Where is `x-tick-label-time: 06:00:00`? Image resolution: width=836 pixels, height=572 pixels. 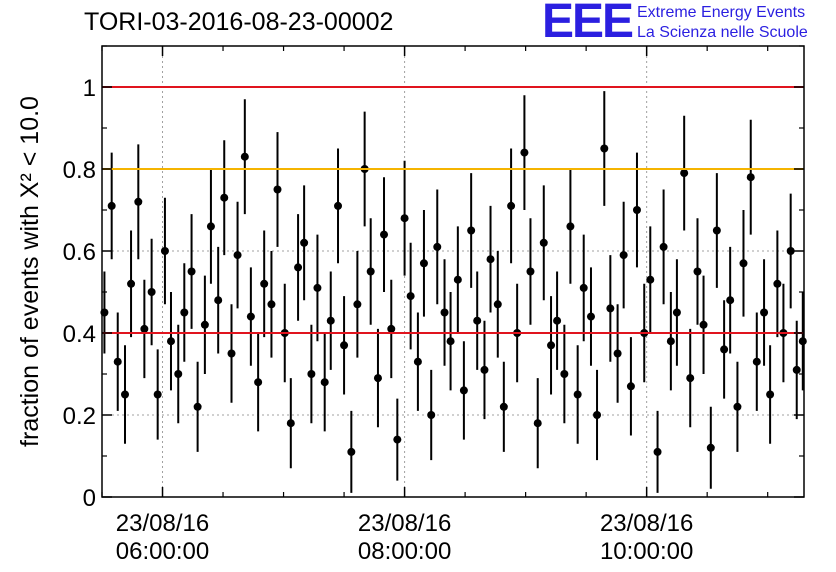
x-tick-label-time: 06:00:00 is located at coordinates (162, 551).